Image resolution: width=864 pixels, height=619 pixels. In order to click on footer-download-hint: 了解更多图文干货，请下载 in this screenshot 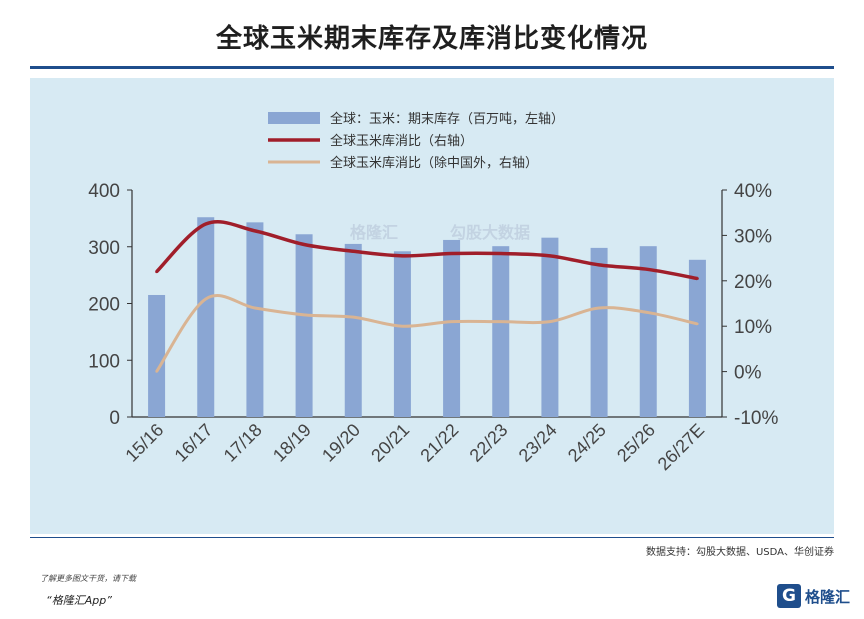, I will do `click(88, 578)`.